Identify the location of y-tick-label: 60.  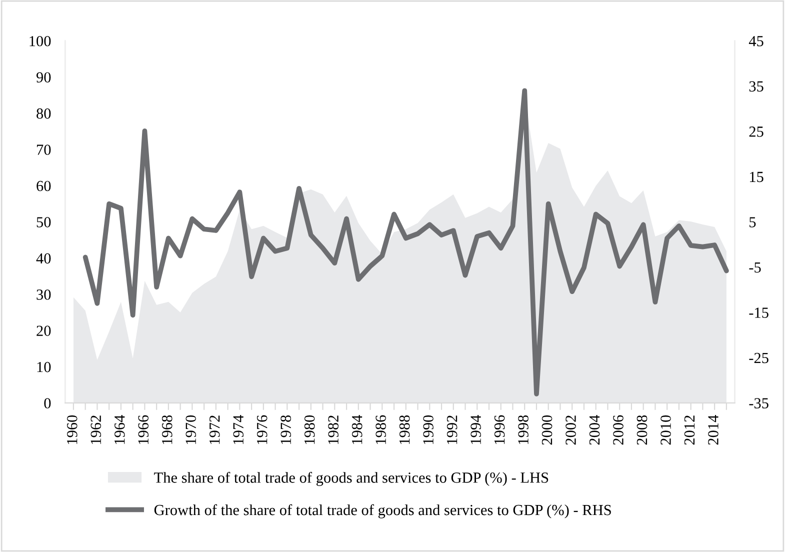
(43, 186).